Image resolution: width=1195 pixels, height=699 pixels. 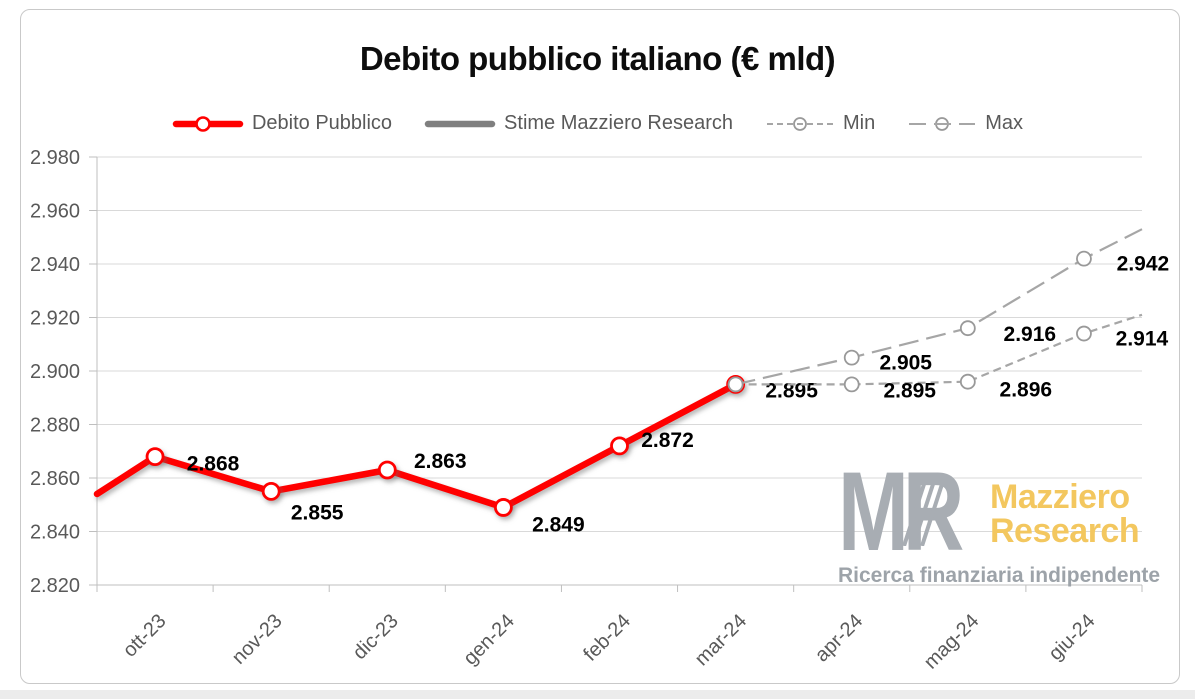 I want to click on line-min, so click(x=939, y=349).